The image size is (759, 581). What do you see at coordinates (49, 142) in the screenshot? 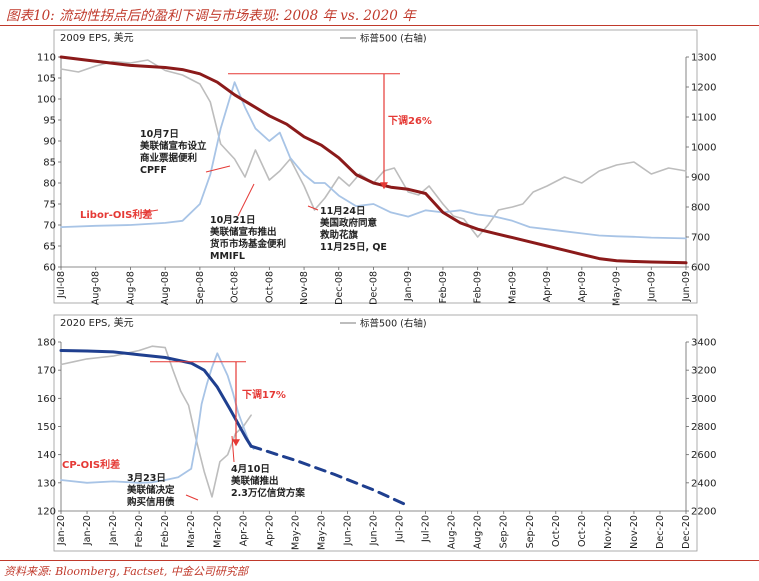
I see `c1-ytick-left-label: 90` at bounding box center [49, 142].